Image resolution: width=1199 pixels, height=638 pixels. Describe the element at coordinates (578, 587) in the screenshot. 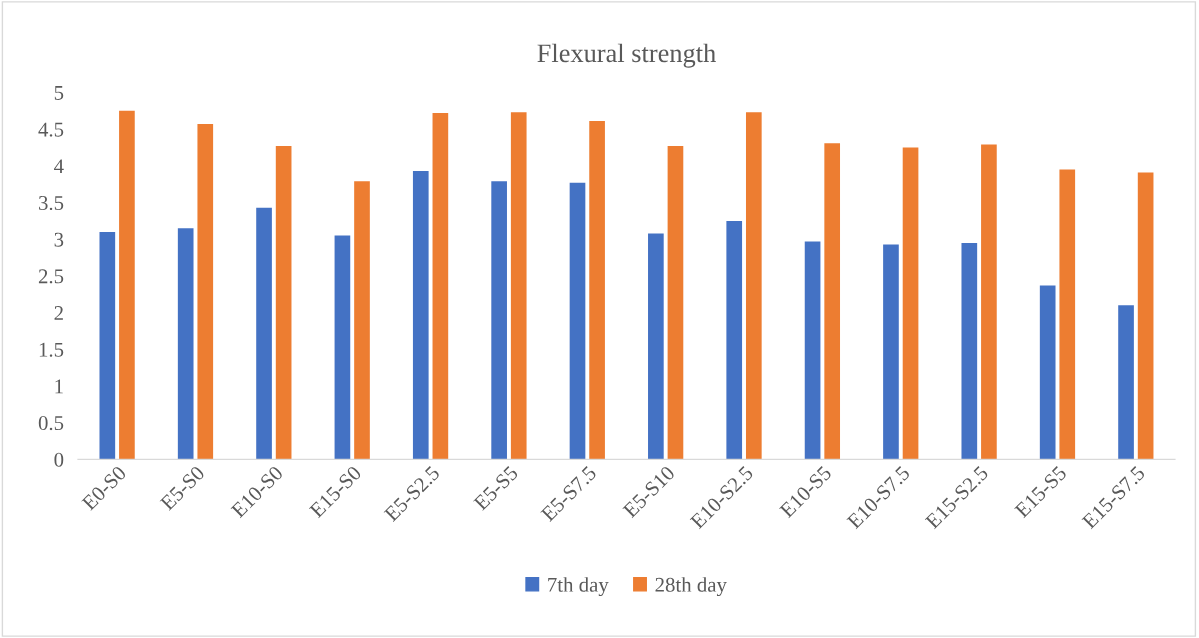

I see `legend-label: 7th day` at that location.